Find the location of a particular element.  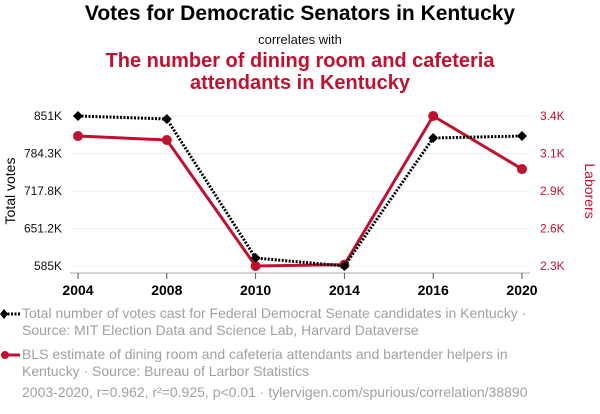

x-tick-label: 2004 is located at coordinates (77, 290).